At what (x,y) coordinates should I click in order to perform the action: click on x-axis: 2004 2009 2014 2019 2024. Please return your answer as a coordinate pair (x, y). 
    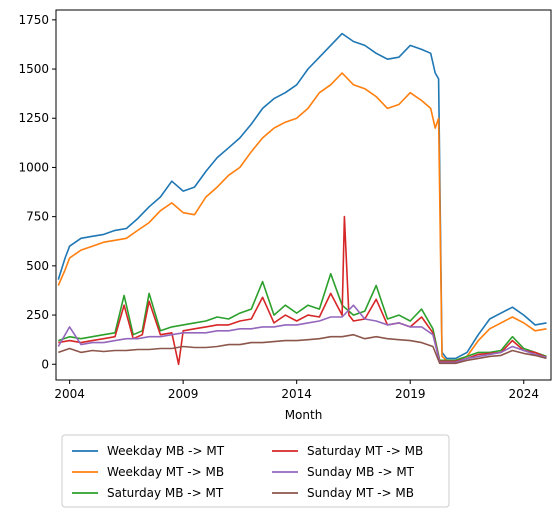
    Looking at the image, I should click on (296, 390).